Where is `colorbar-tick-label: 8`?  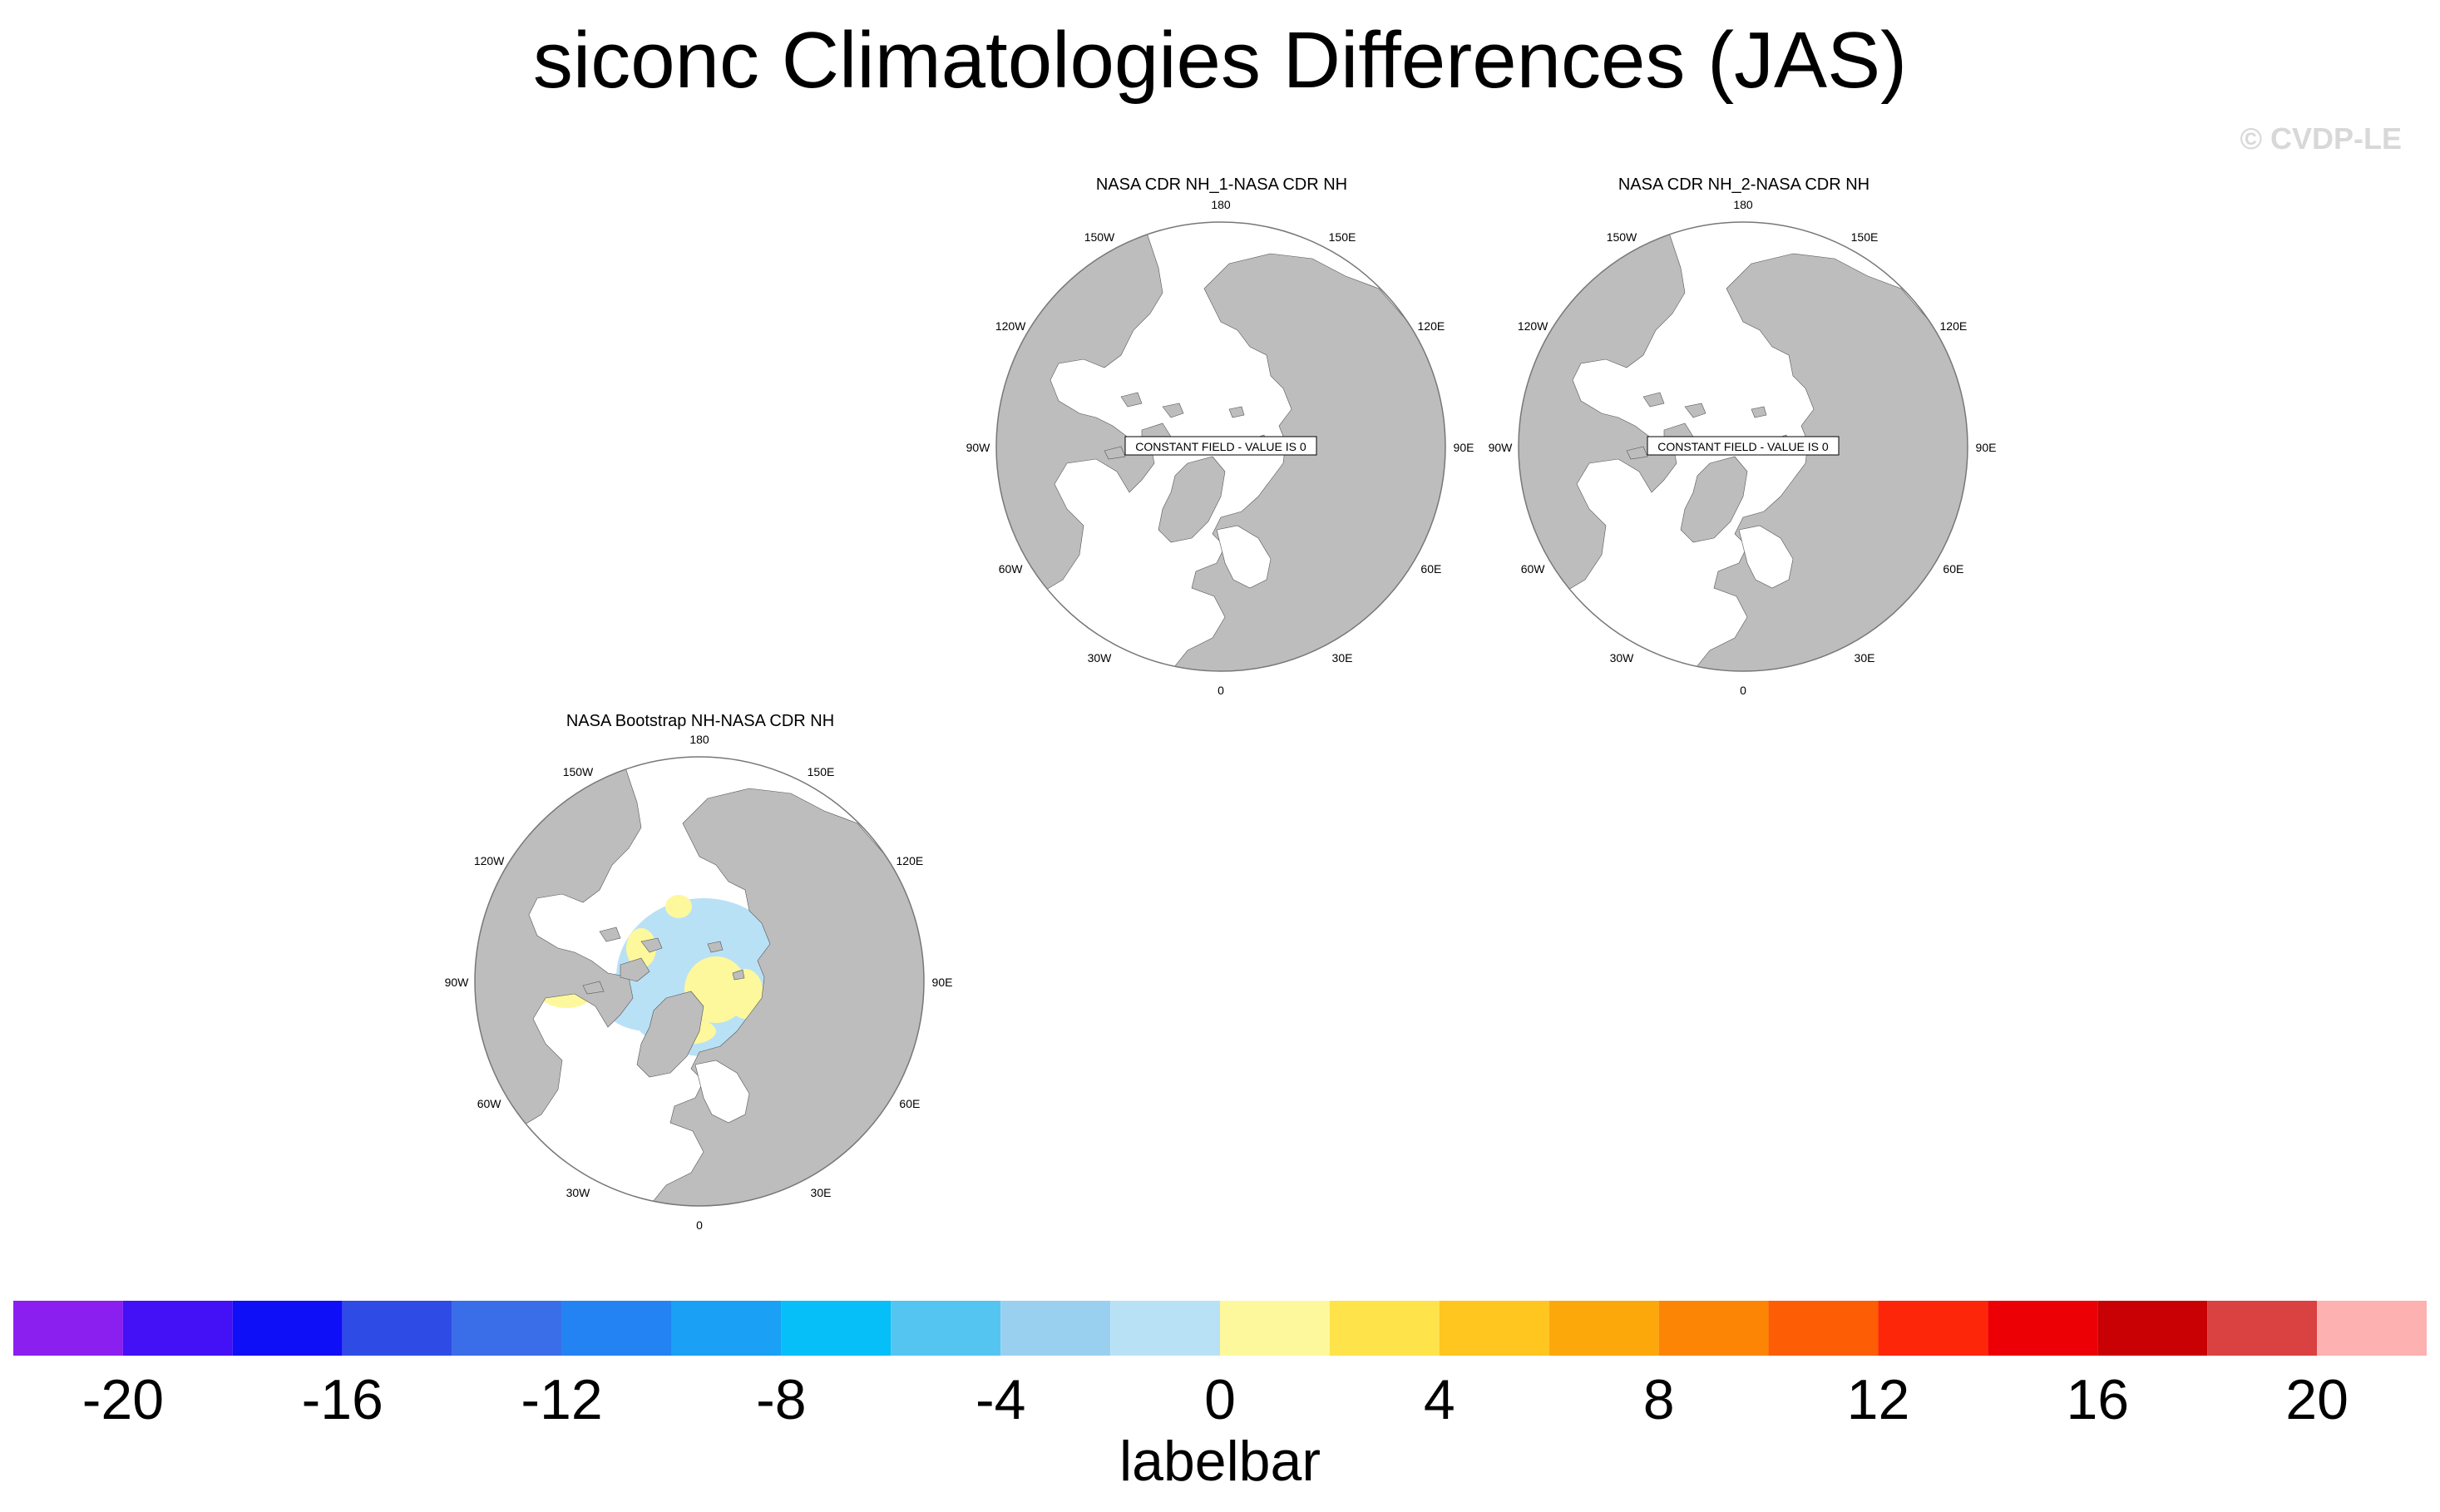 colorbar-tick-label: 8 is located at coordinates (1659, 1399).